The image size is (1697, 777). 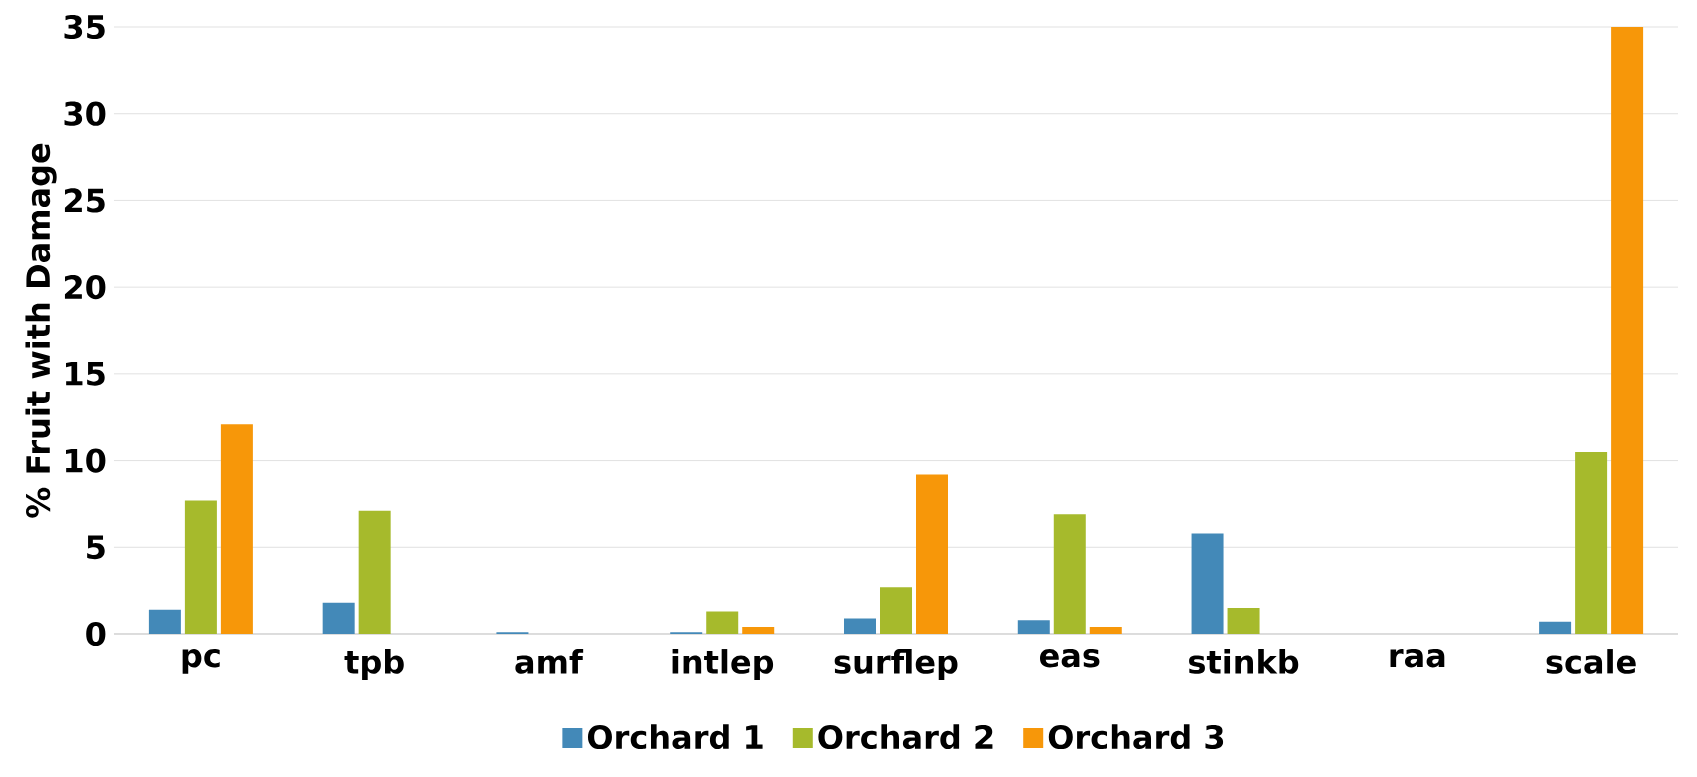 What do you see at coordinates (201, 661) in the screenshot?
I see `x-tick-label: pc` at bounding box center [201, 661].